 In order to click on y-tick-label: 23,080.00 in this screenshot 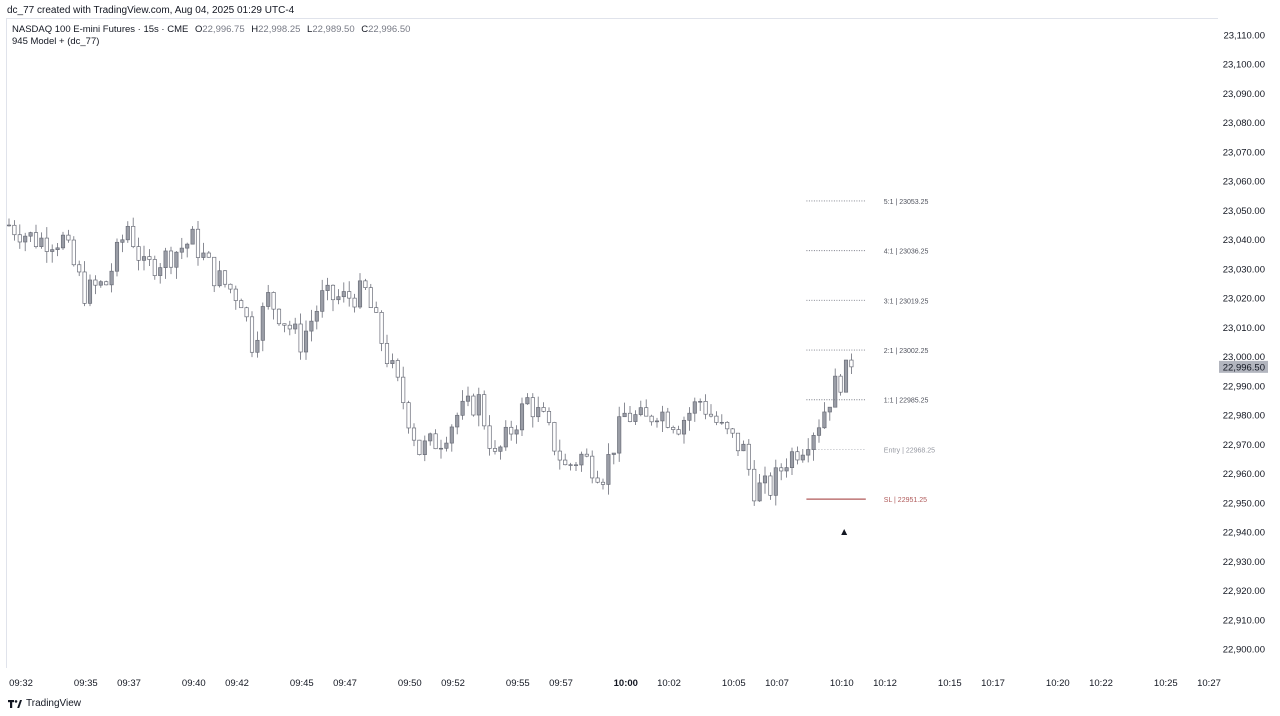, I will do `click(1244, 123)`.